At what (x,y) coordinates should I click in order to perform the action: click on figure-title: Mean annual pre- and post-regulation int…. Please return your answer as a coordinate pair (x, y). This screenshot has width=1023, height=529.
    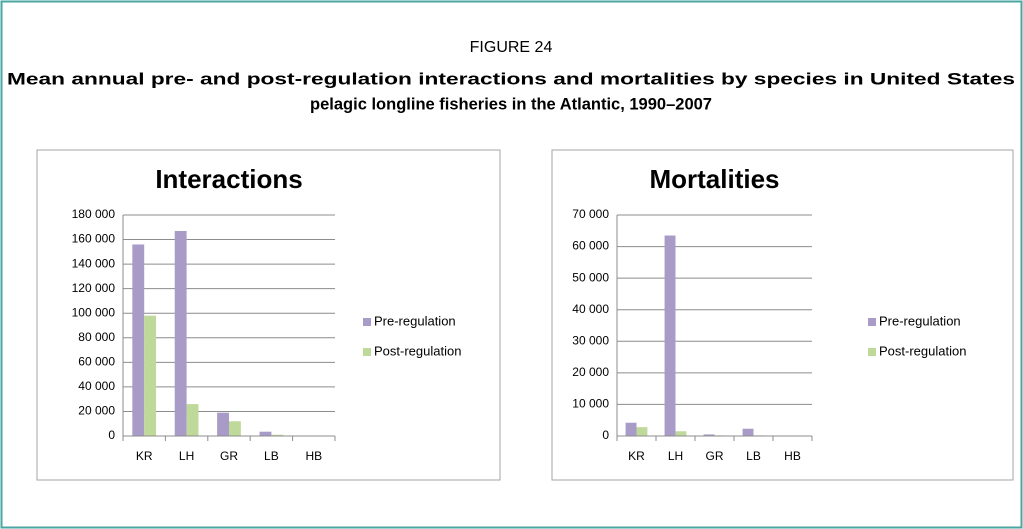
    Looking at the image, I should click on (511, 79).